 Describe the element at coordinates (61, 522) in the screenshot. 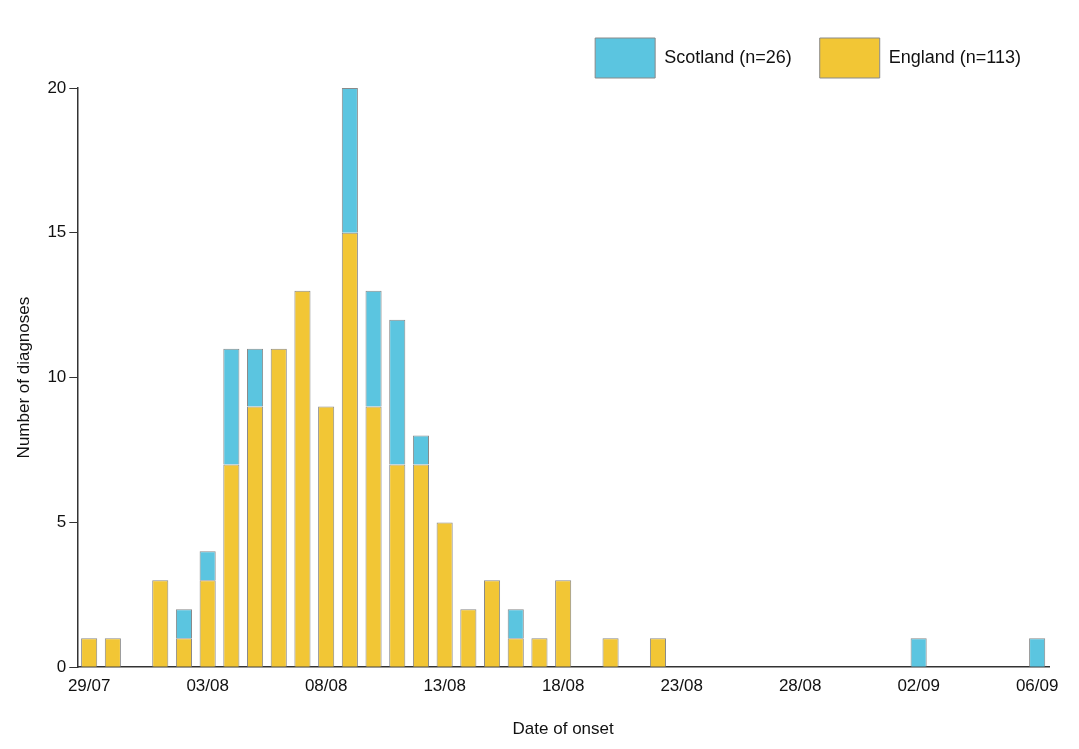

I see `y-tick-label: 5` at that location.